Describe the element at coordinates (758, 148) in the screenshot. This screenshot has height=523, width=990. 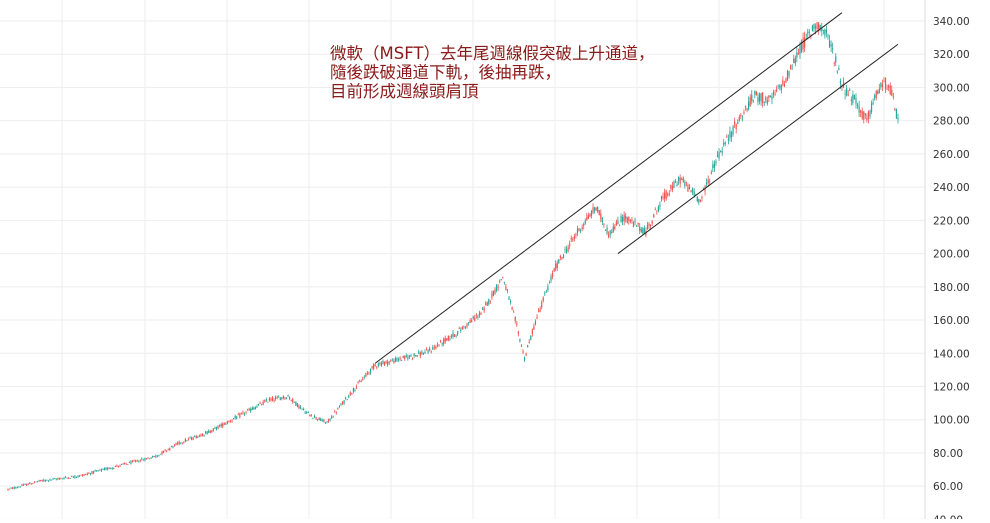
I see `channel-lower-line` at that location.